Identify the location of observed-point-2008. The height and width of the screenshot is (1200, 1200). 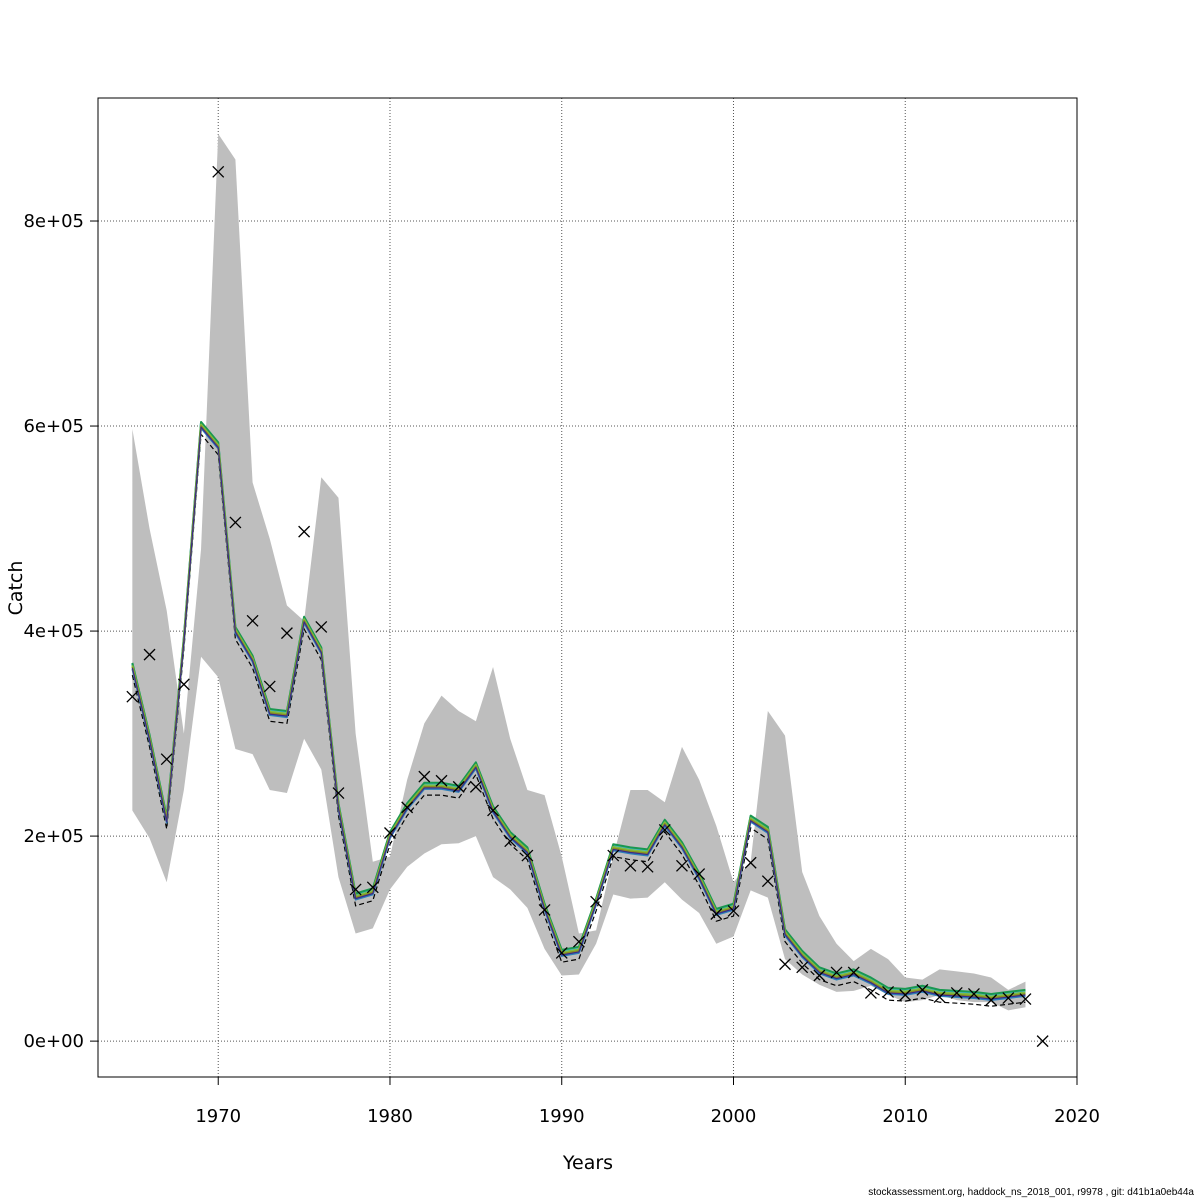
(870, 992).